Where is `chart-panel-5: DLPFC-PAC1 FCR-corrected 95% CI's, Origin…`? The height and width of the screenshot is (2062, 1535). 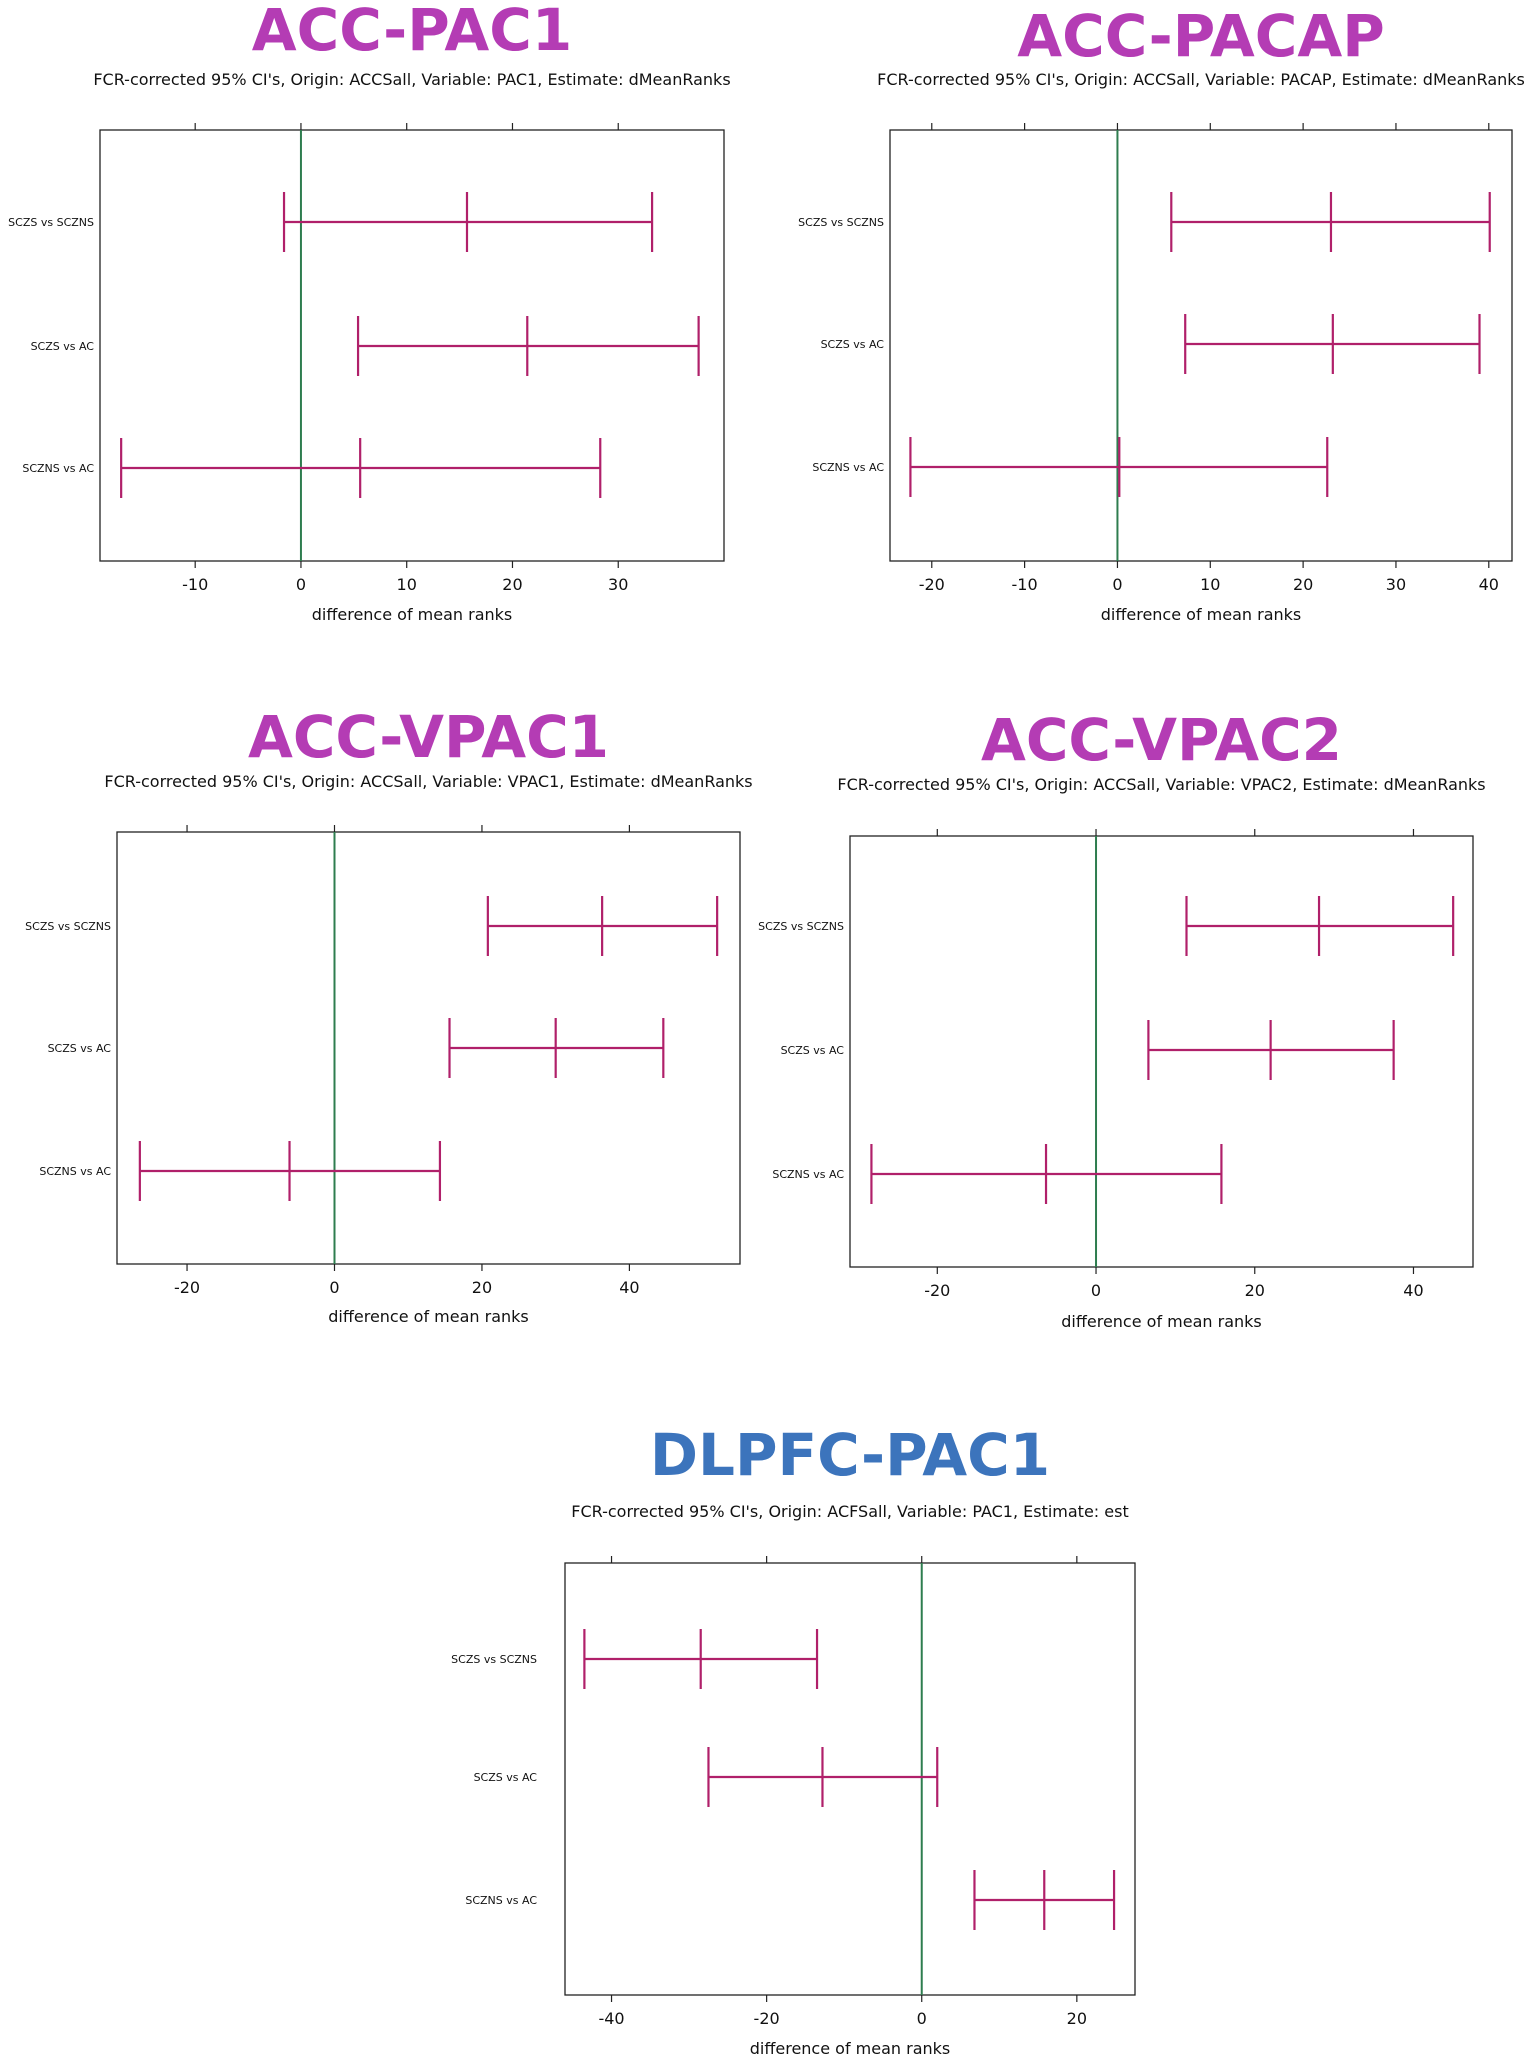
chart-panel-5: DLPFC-PAC1 FCR-corrected 95% CI's, Origin… is located at coordinates (793, 1739).